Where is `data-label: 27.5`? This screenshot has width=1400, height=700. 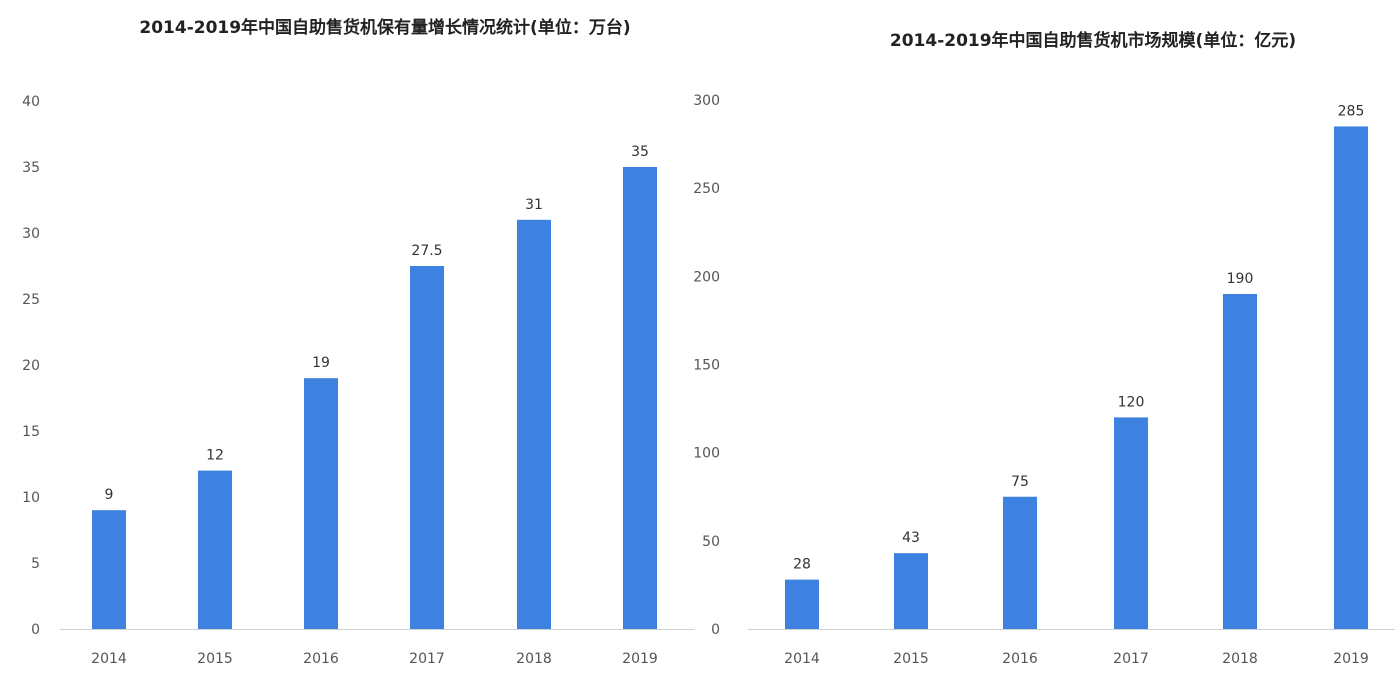 data-label: 27.5 is located at coordinates (426, 251).